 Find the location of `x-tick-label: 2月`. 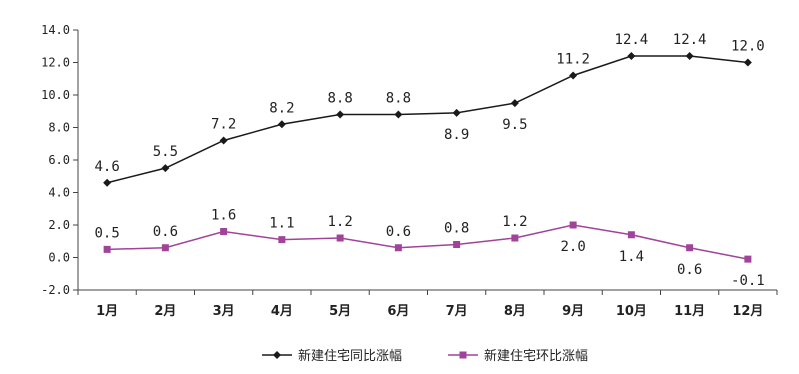

x-tick-label: 2月 is located at coordinates (165, 311).